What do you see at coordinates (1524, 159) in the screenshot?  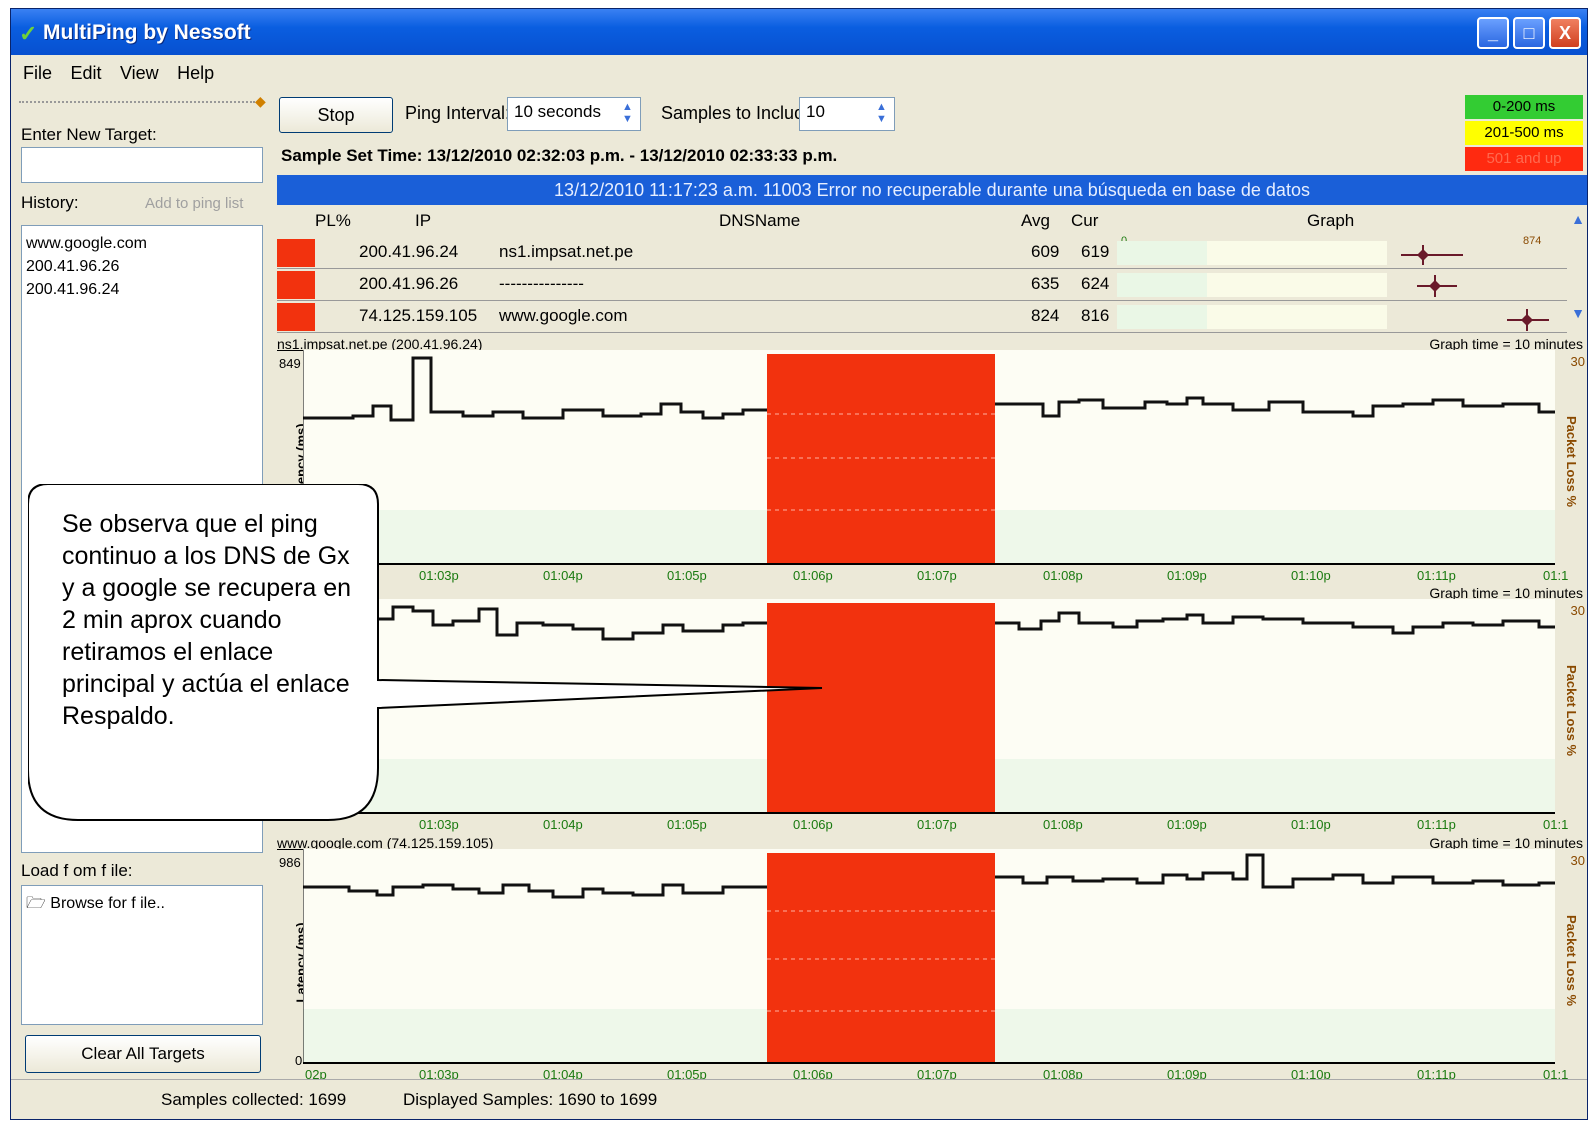 I see `legend-red: 501 and up` at bounding box center [1524, 159].